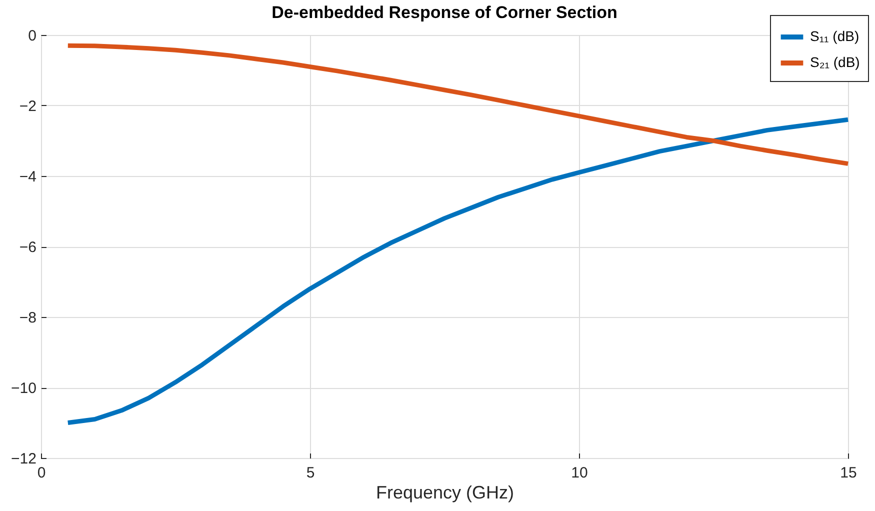  What do you see at coordinates (445, 12) in the screenshot?
I see `chart-title: De-embedded Response of Corner Section` at bounding box center [445, 12].